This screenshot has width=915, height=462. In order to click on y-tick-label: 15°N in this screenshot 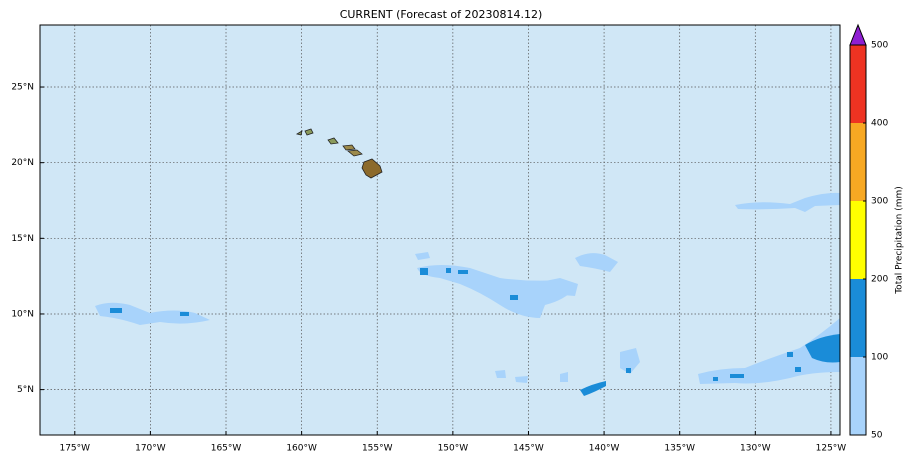, I will do `click(22, 239)`.